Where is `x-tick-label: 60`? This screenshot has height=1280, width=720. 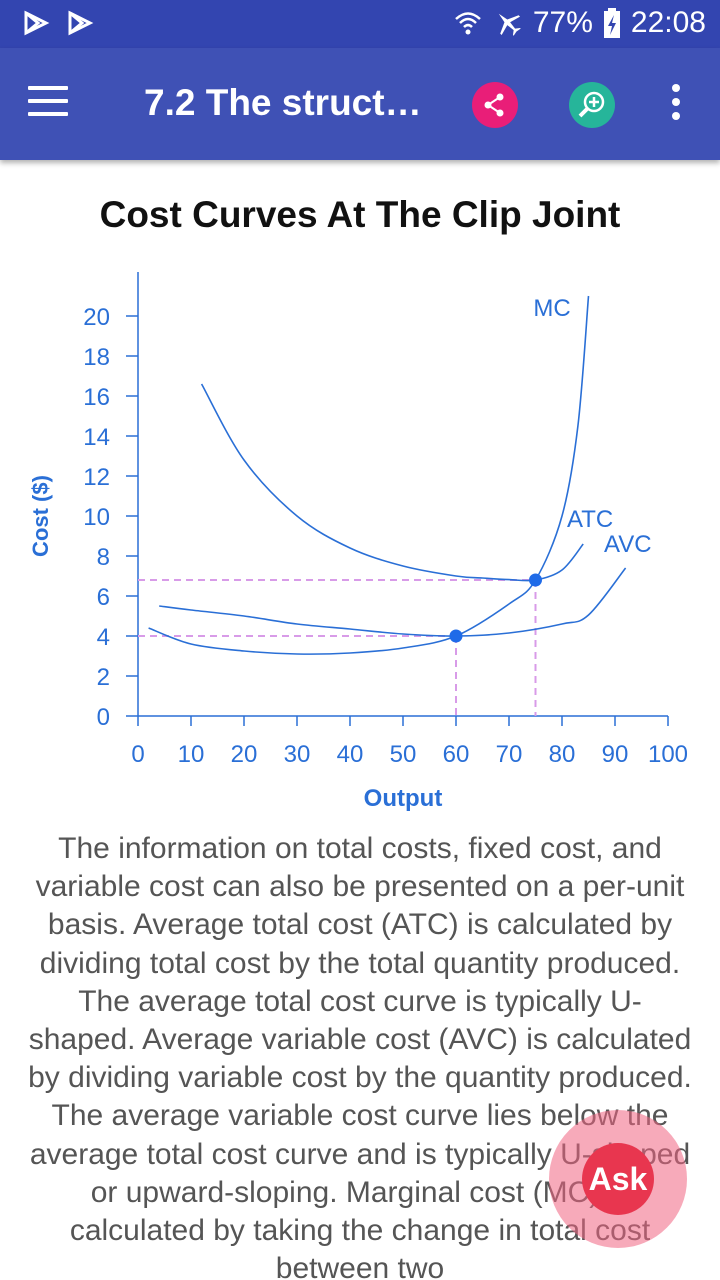
x-tick-label: 60 is located at coordinates (456, 754).